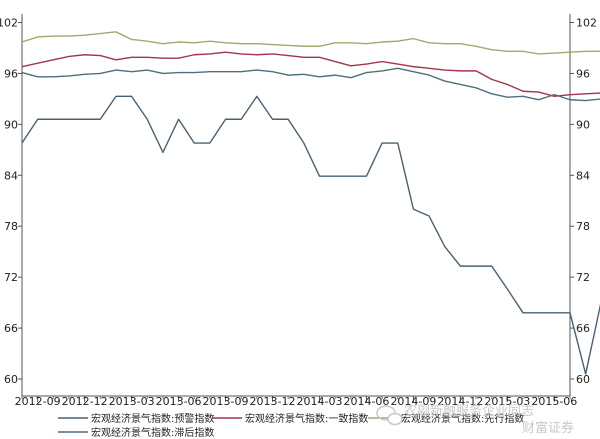 The image size is (600, 439). I want to click on x-tick-label: 2014-12, so click(460, 401).